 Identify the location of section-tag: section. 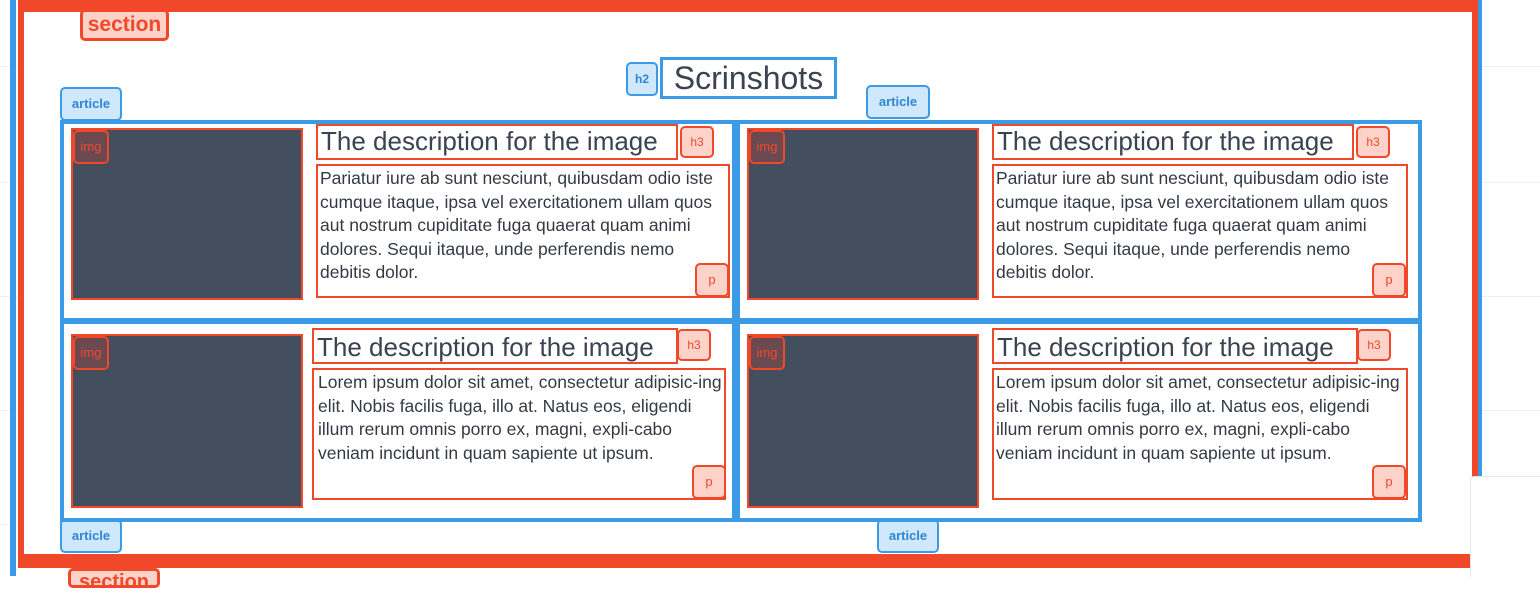
(124, 25).